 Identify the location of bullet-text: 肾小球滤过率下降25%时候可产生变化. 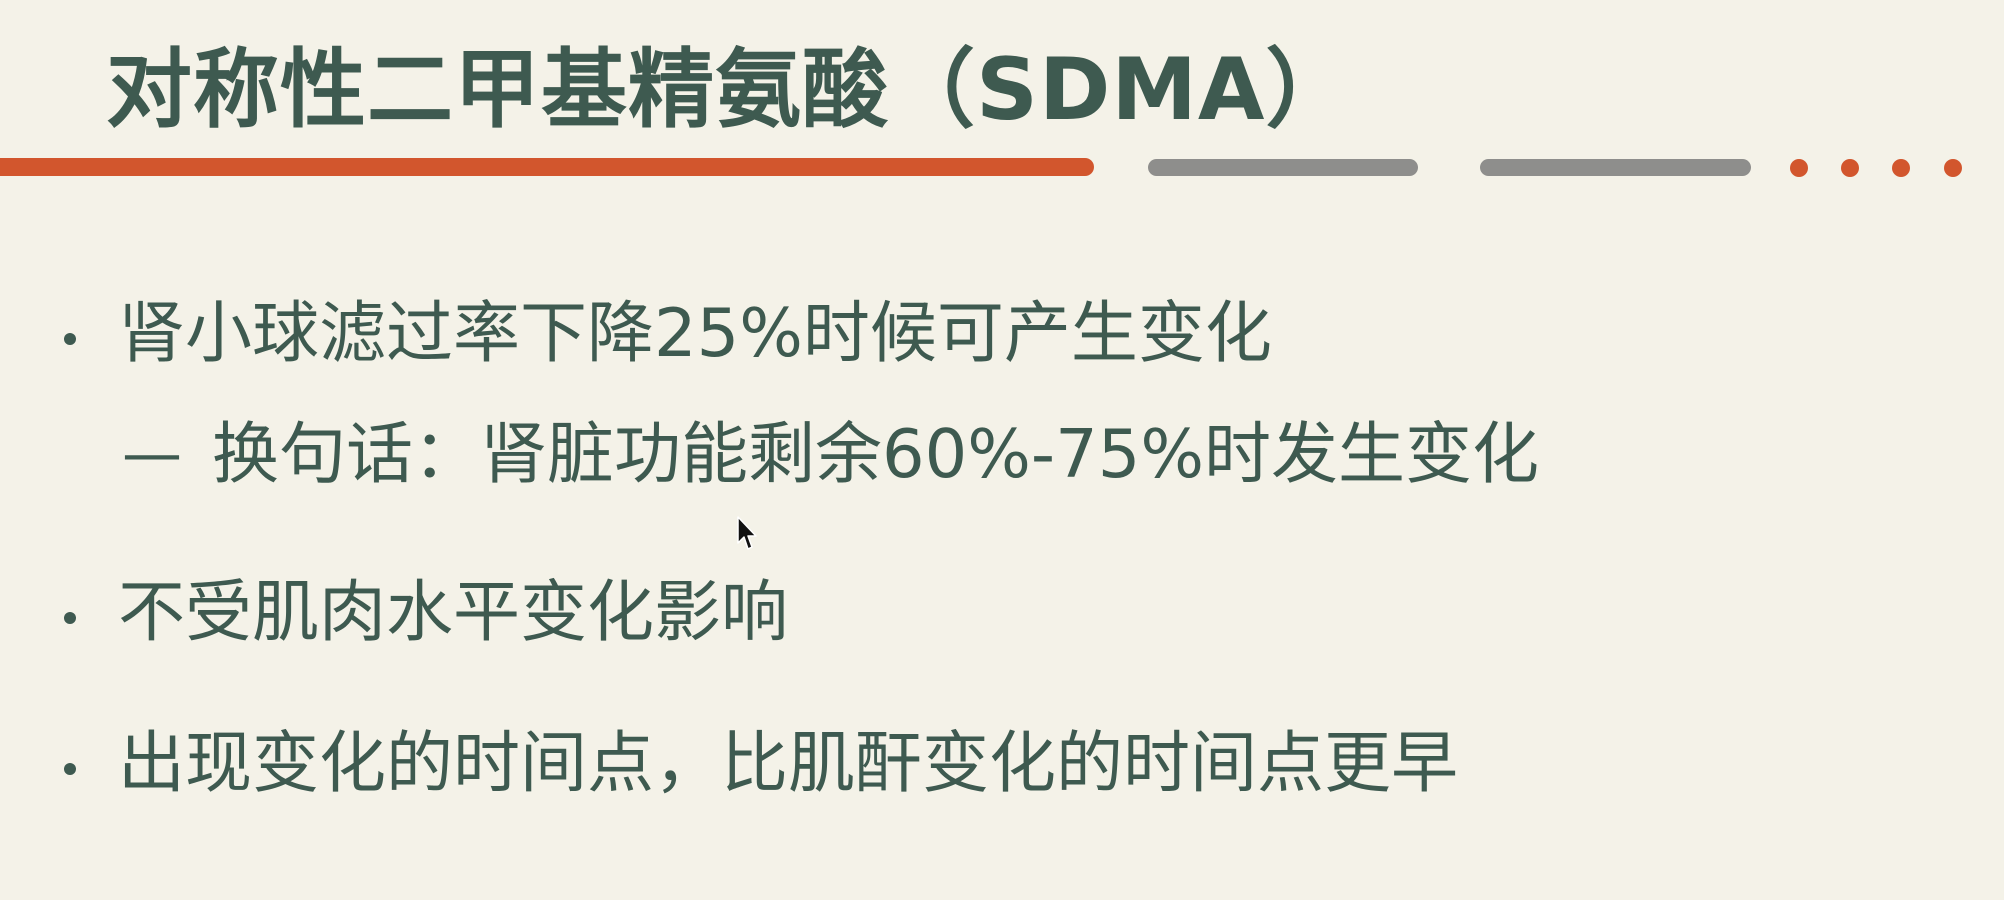
(695, 333).